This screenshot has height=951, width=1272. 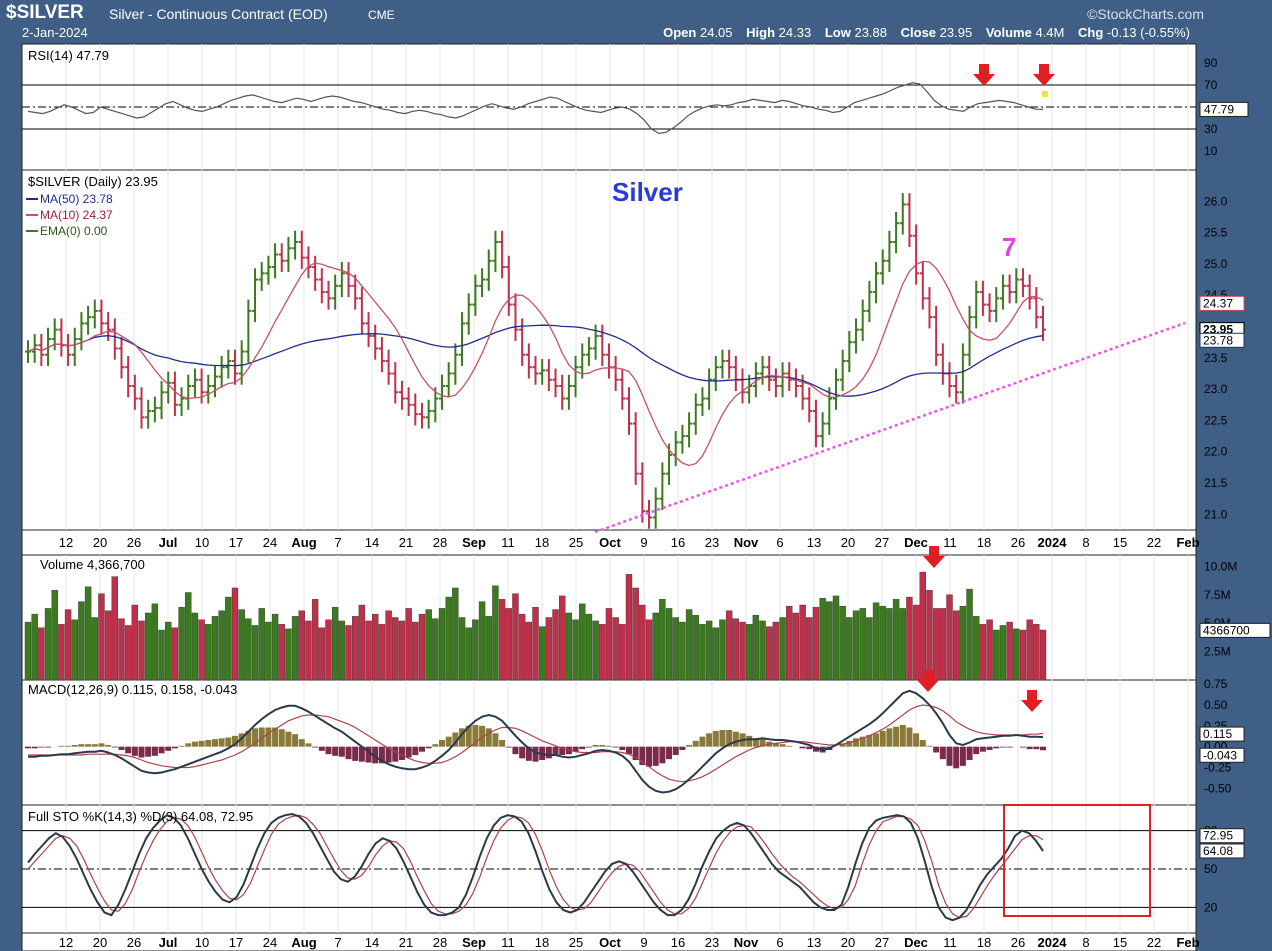 What do you see at coordinates (1219, 109) in the screenshot?
I see `rsi-current-label: 47.79` at bounding box center [1219, 109].